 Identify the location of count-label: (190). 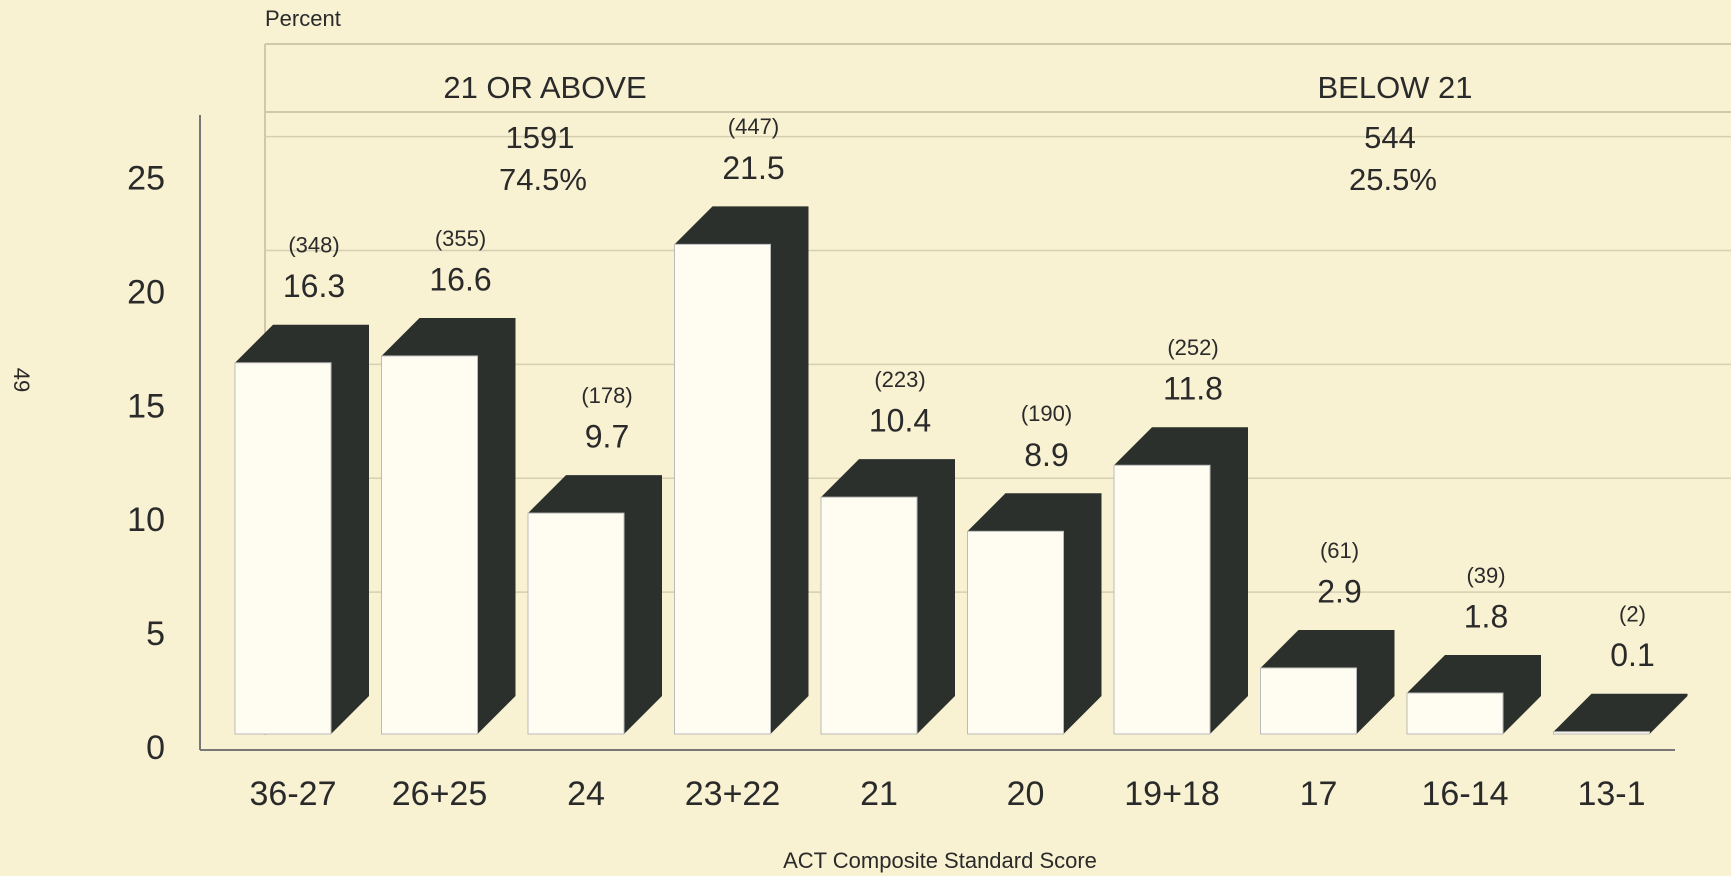
(1046, 413).